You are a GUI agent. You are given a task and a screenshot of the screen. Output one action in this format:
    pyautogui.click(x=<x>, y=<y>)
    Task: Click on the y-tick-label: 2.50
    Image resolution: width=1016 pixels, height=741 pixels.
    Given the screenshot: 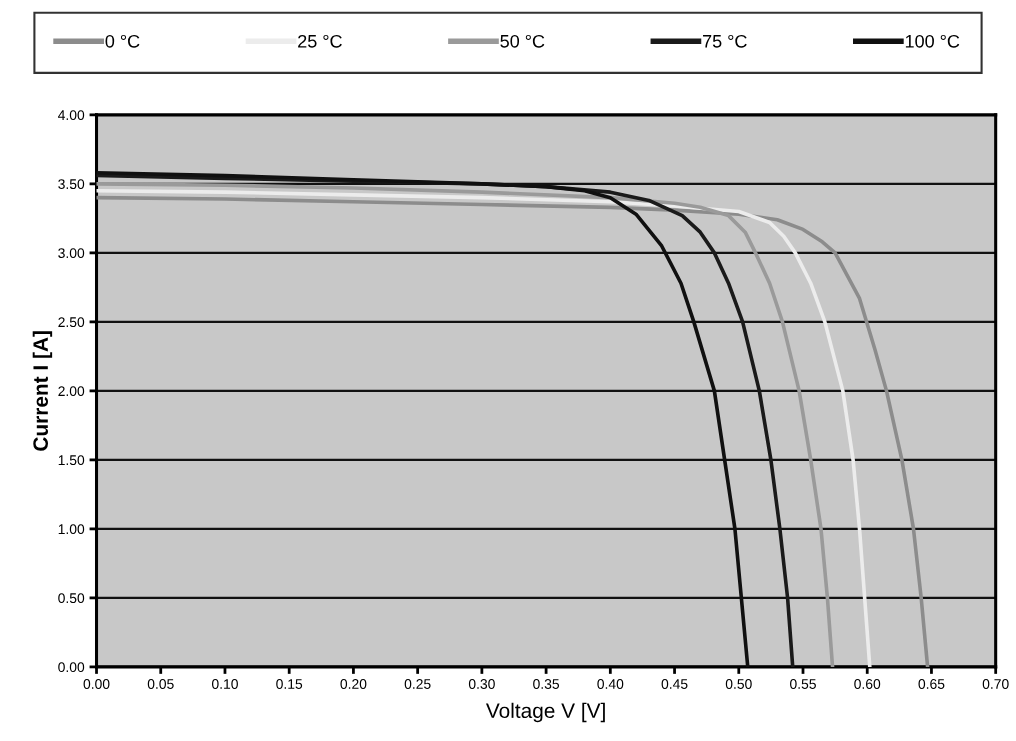 What is the action you would take?
    pyautogui.click(x=71, y=322)
    